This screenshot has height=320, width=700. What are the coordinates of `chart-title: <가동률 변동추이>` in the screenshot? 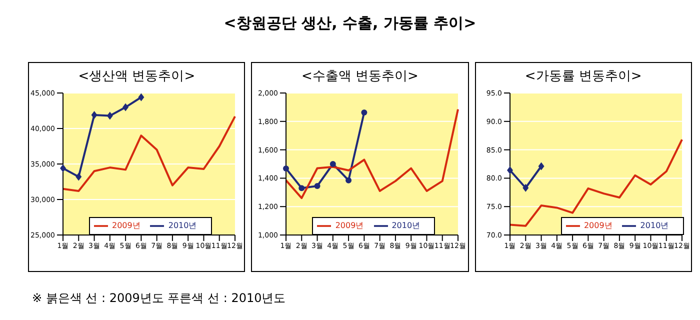 It's located at (583, 76).